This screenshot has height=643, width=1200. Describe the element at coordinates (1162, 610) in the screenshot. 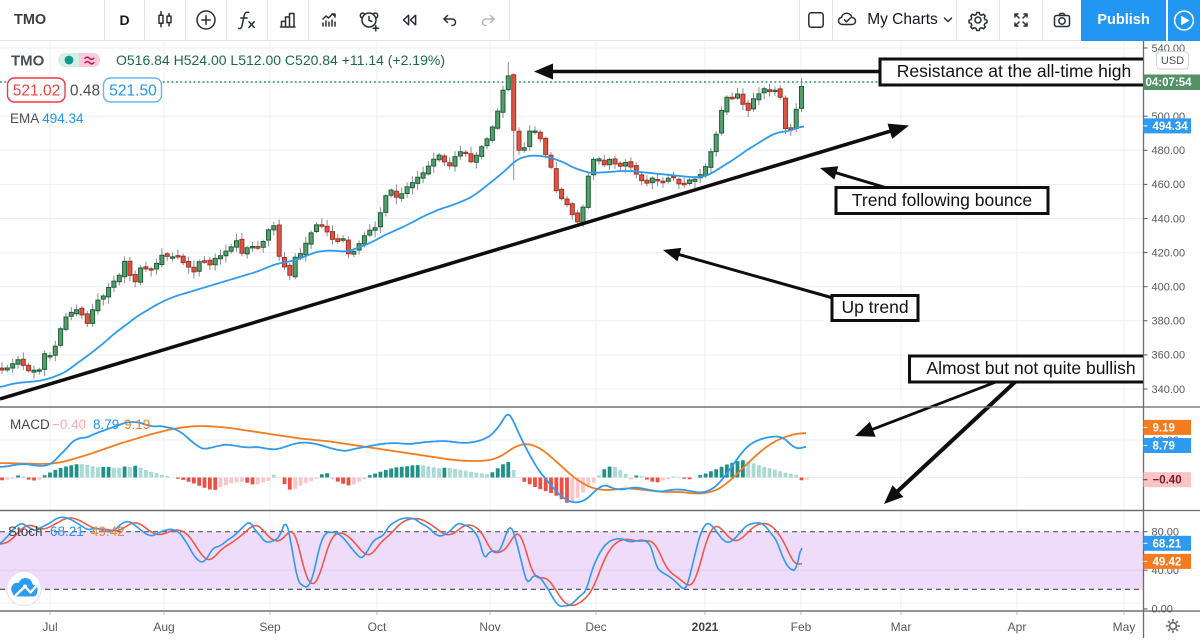

I see `svg-text: 0.00` at that location.